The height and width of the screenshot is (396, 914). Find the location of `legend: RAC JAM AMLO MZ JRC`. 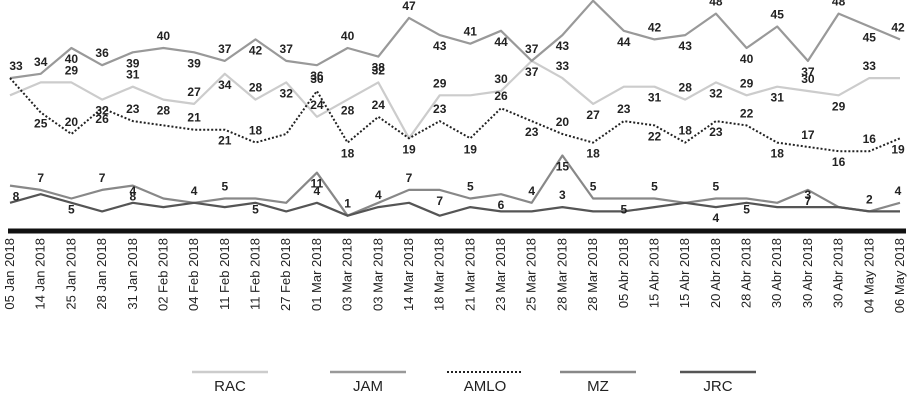

legend: RAC JAM AMLO MZ JRC is located at coordinates (474, 382).